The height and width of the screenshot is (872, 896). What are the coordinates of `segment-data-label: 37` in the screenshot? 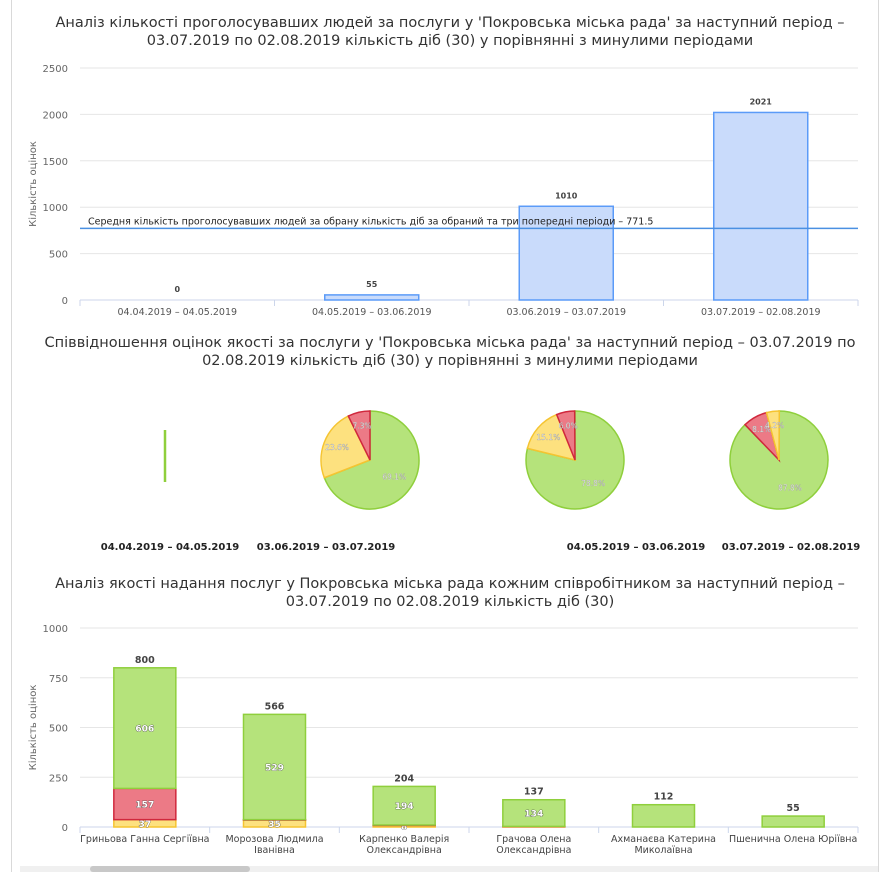 It's located at (145, 825).